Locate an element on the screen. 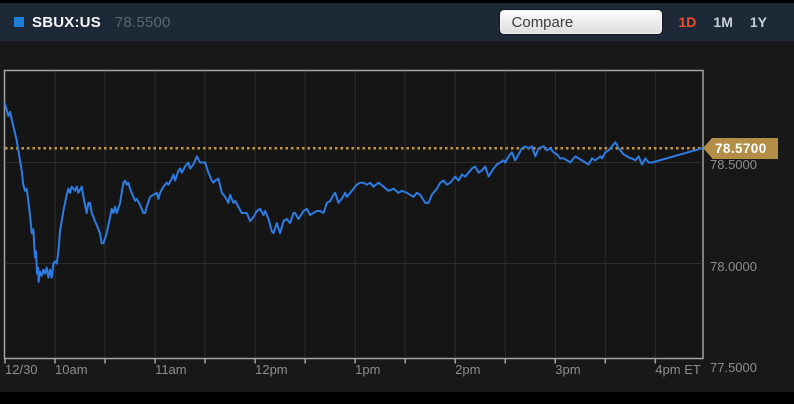 This screenshot has width=794, height=404. x-axis-label: 2pm is located at coordinates (468, 369).